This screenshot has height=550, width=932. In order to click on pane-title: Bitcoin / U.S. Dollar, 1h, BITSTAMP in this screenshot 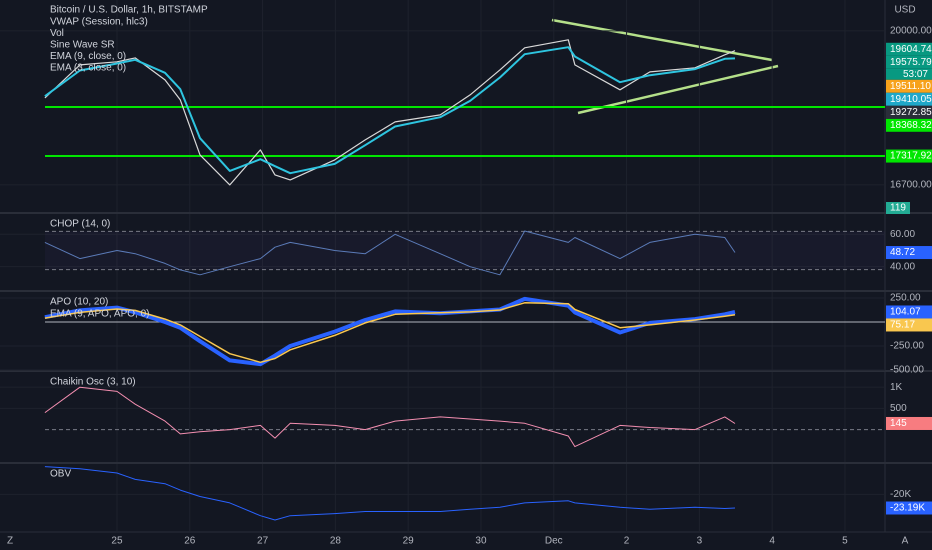, I will do `click(129, 10)`.